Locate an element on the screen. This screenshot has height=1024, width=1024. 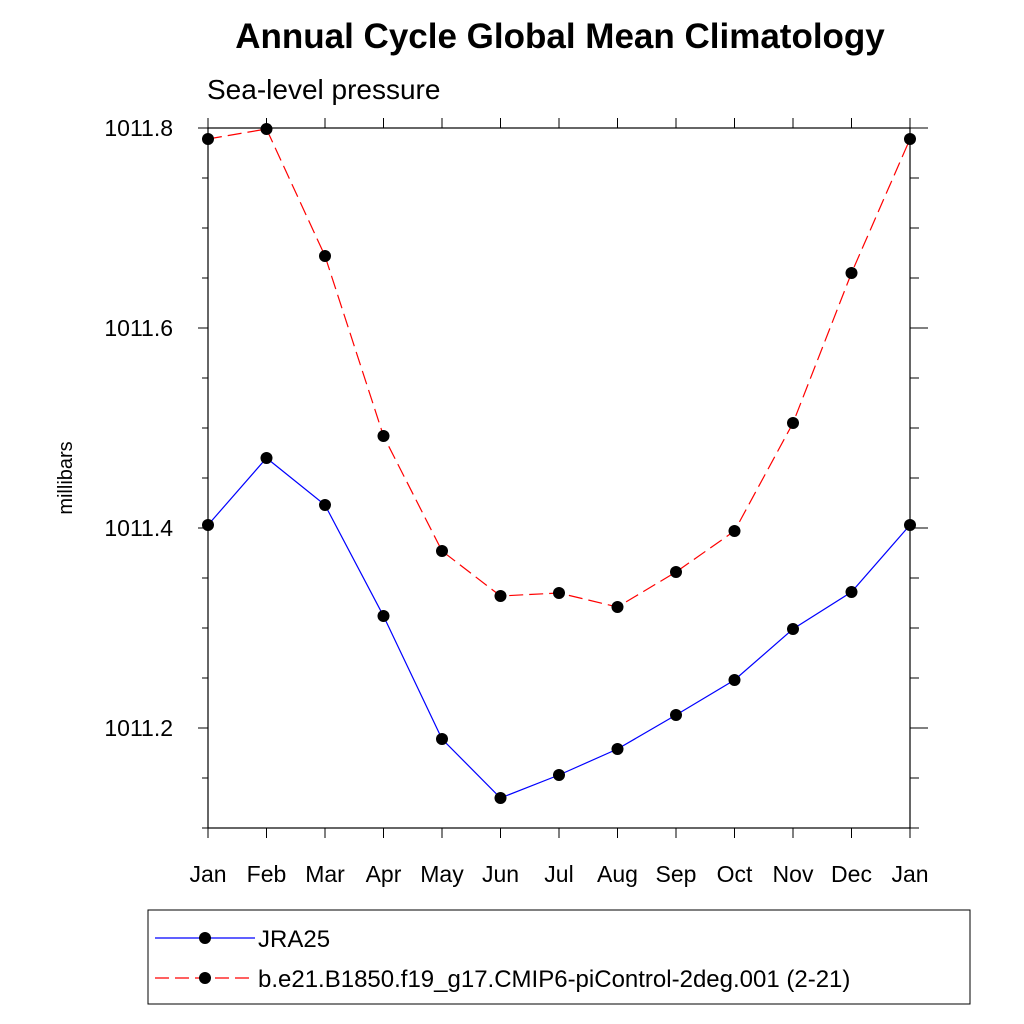
x-tick-label: Dec is located at coordinates (851, 874).